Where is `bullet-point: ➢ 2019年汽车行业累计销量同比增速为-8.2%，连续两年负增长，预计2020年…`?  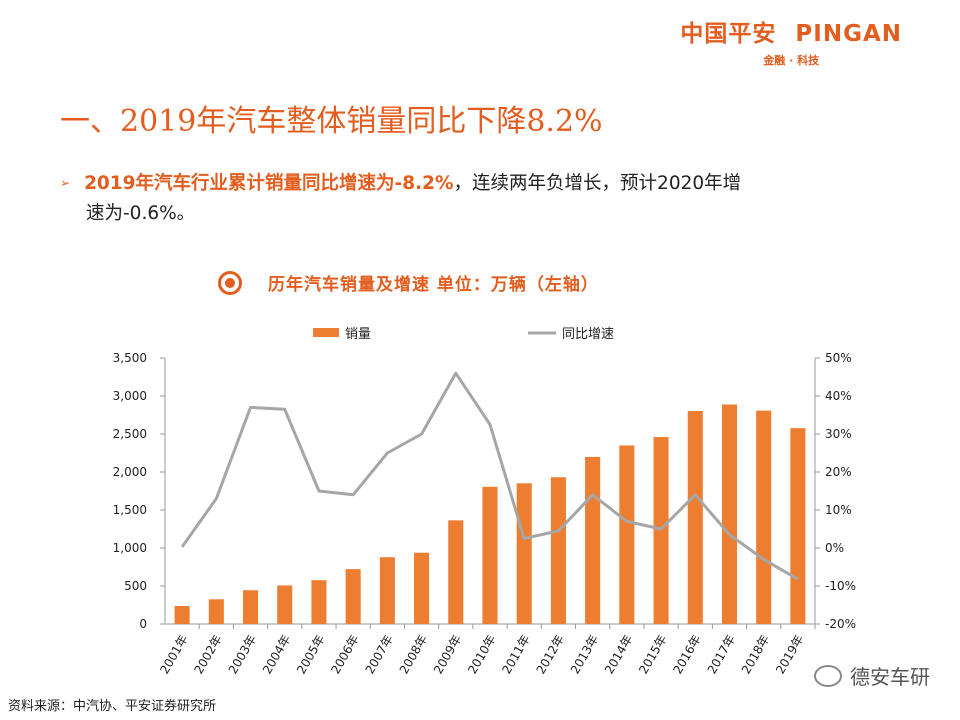 bullet-point: ➢ 2019年汽车行业累计销量同比增速为-8.2%，连续两年负增长，预计2020年… is located at coordinates (485, 198).